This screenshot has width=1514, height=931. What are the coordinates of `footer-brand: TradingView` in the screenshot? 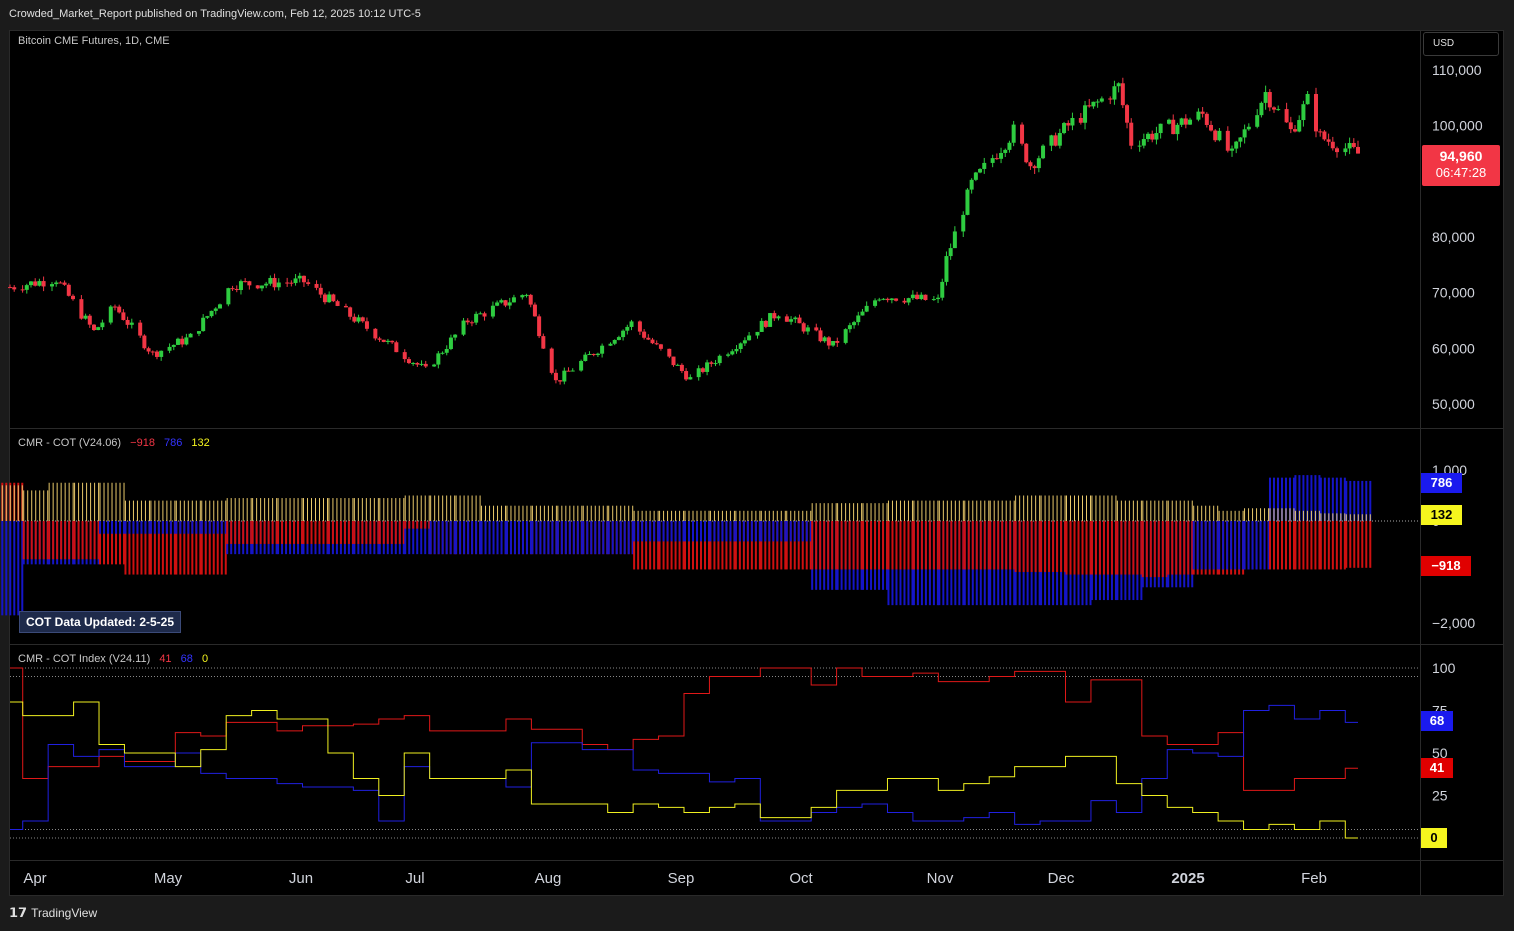 It's located at (64, 913).